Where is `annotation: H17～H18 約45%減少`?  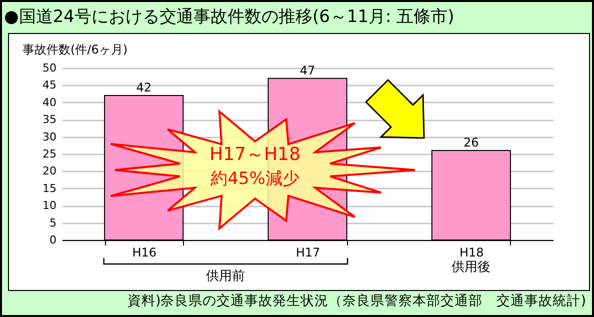 annotation: H17～H18 約45%減少 is located at coordinates (255, 166).